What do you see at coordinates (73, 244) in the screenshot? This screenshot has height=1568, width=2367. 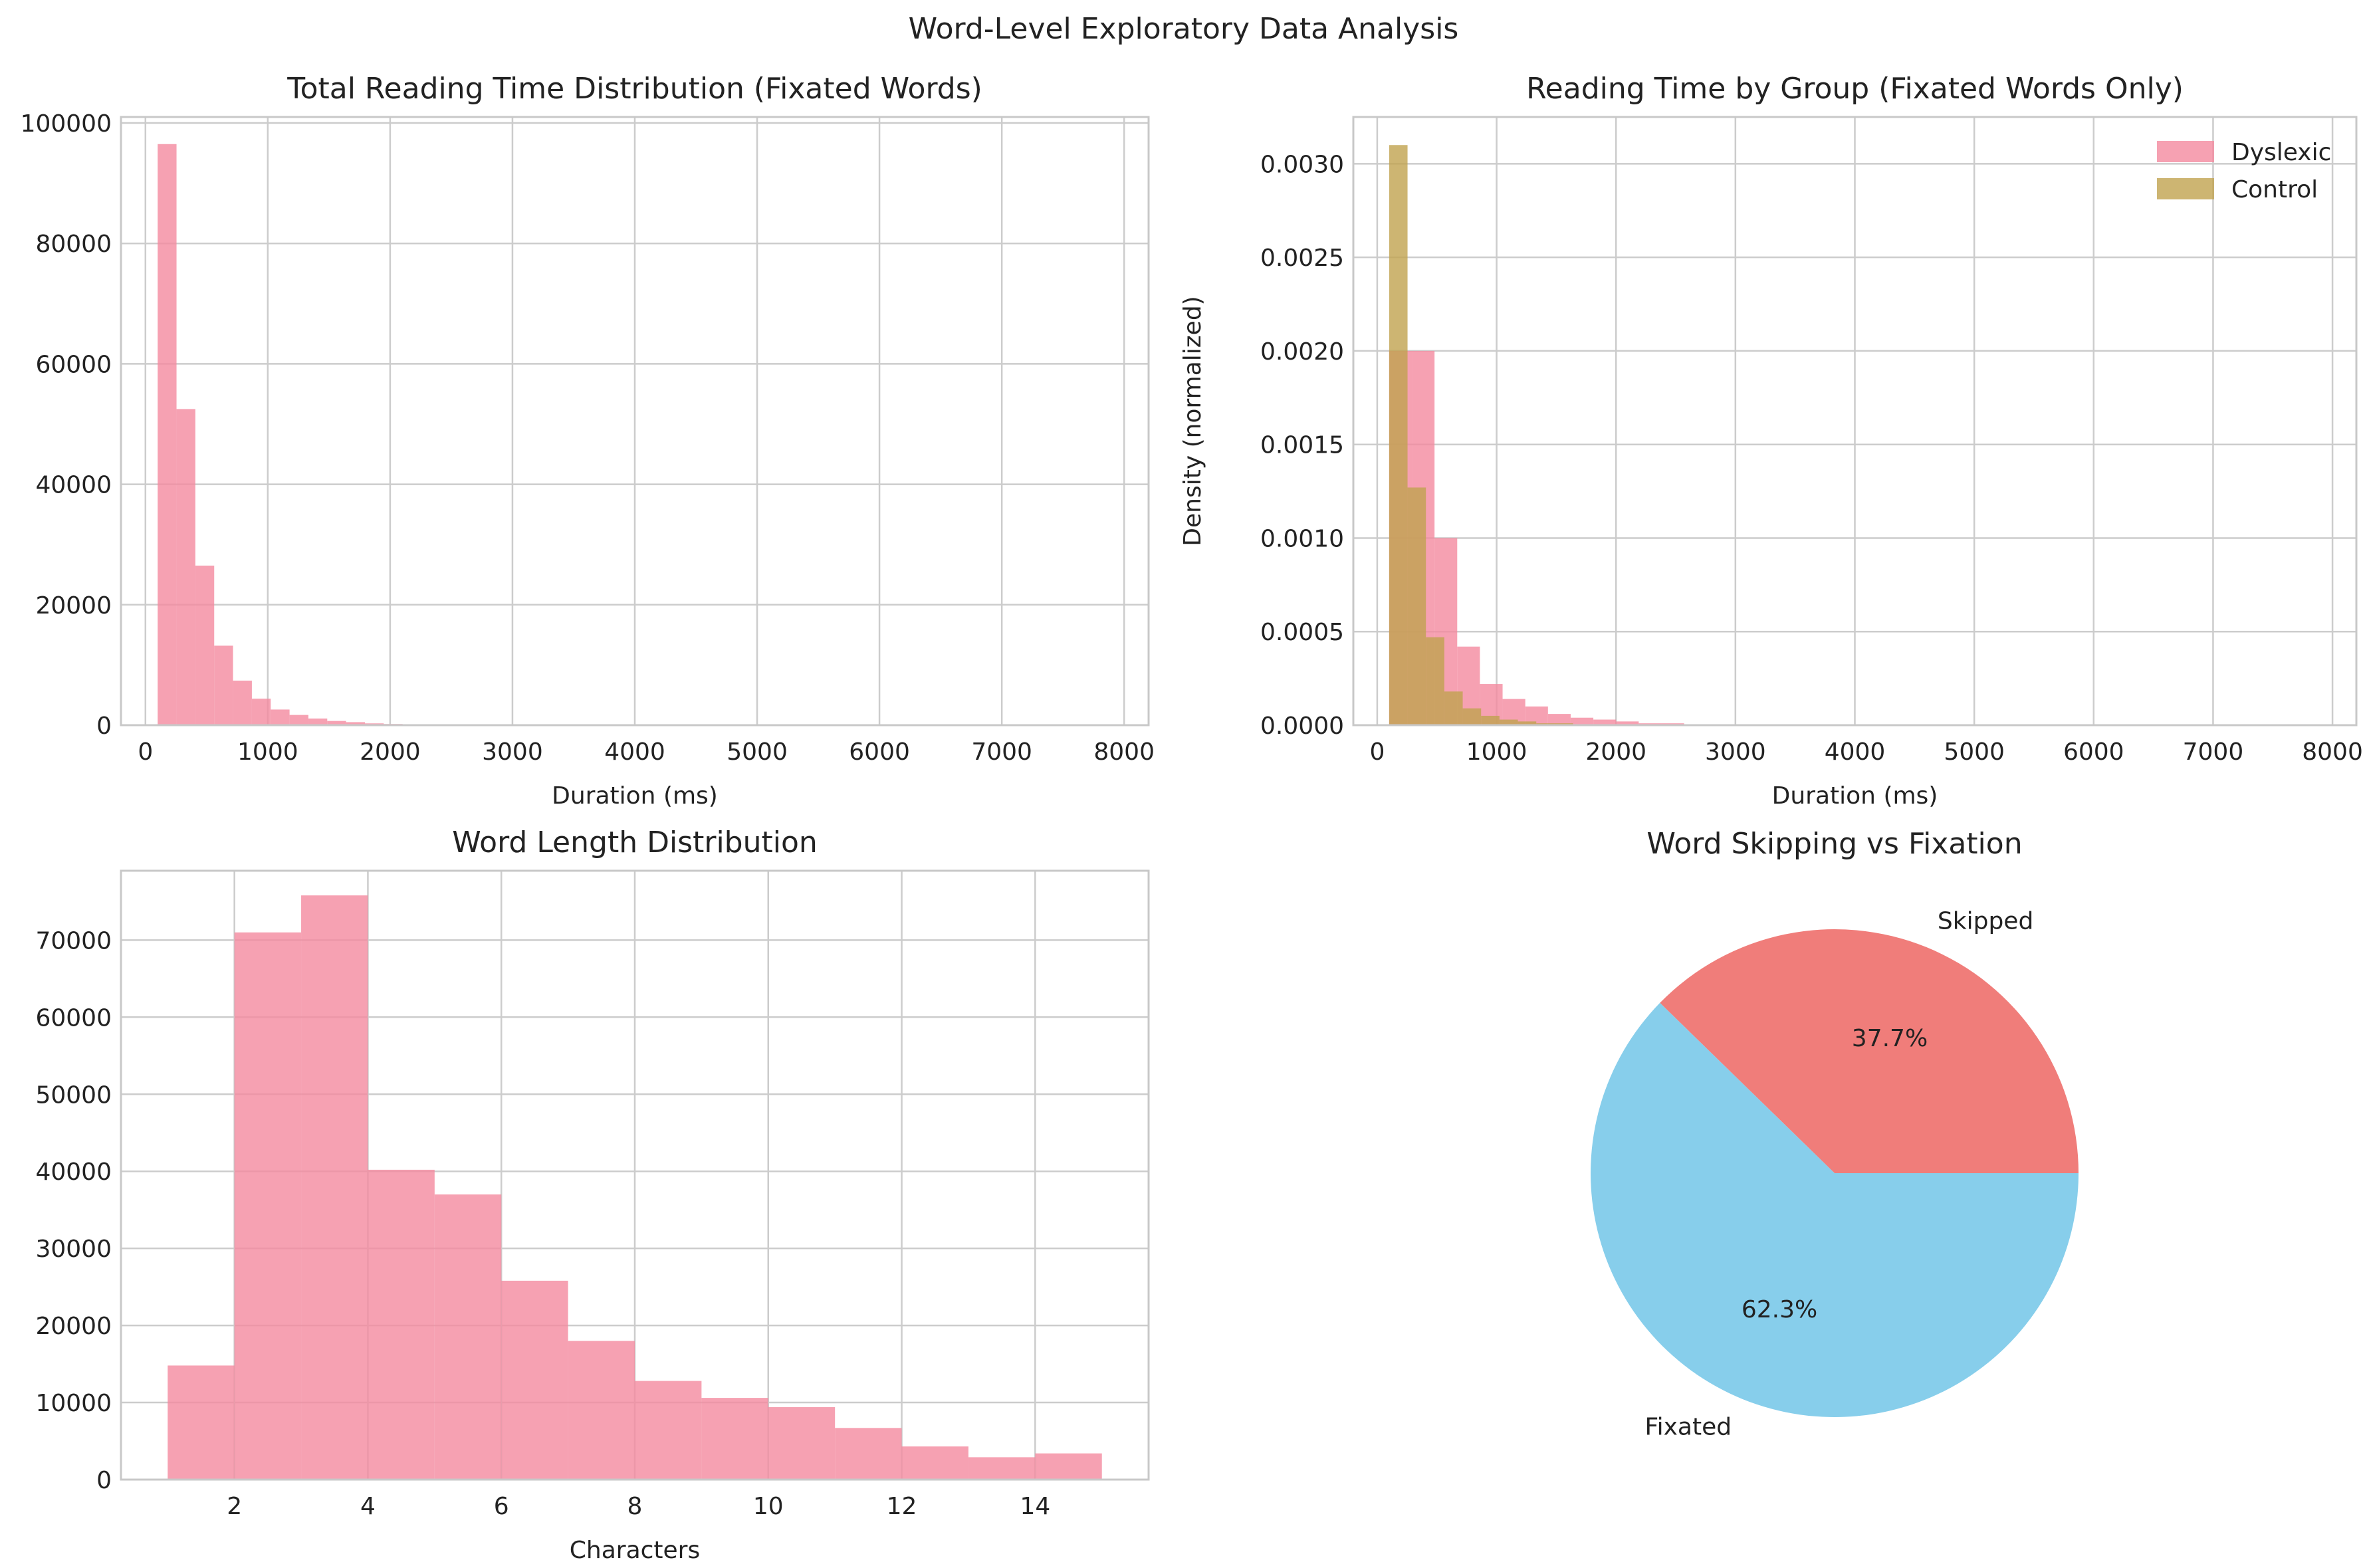 I see `y-tick-label: 80000` at bounding box center [73, 244].